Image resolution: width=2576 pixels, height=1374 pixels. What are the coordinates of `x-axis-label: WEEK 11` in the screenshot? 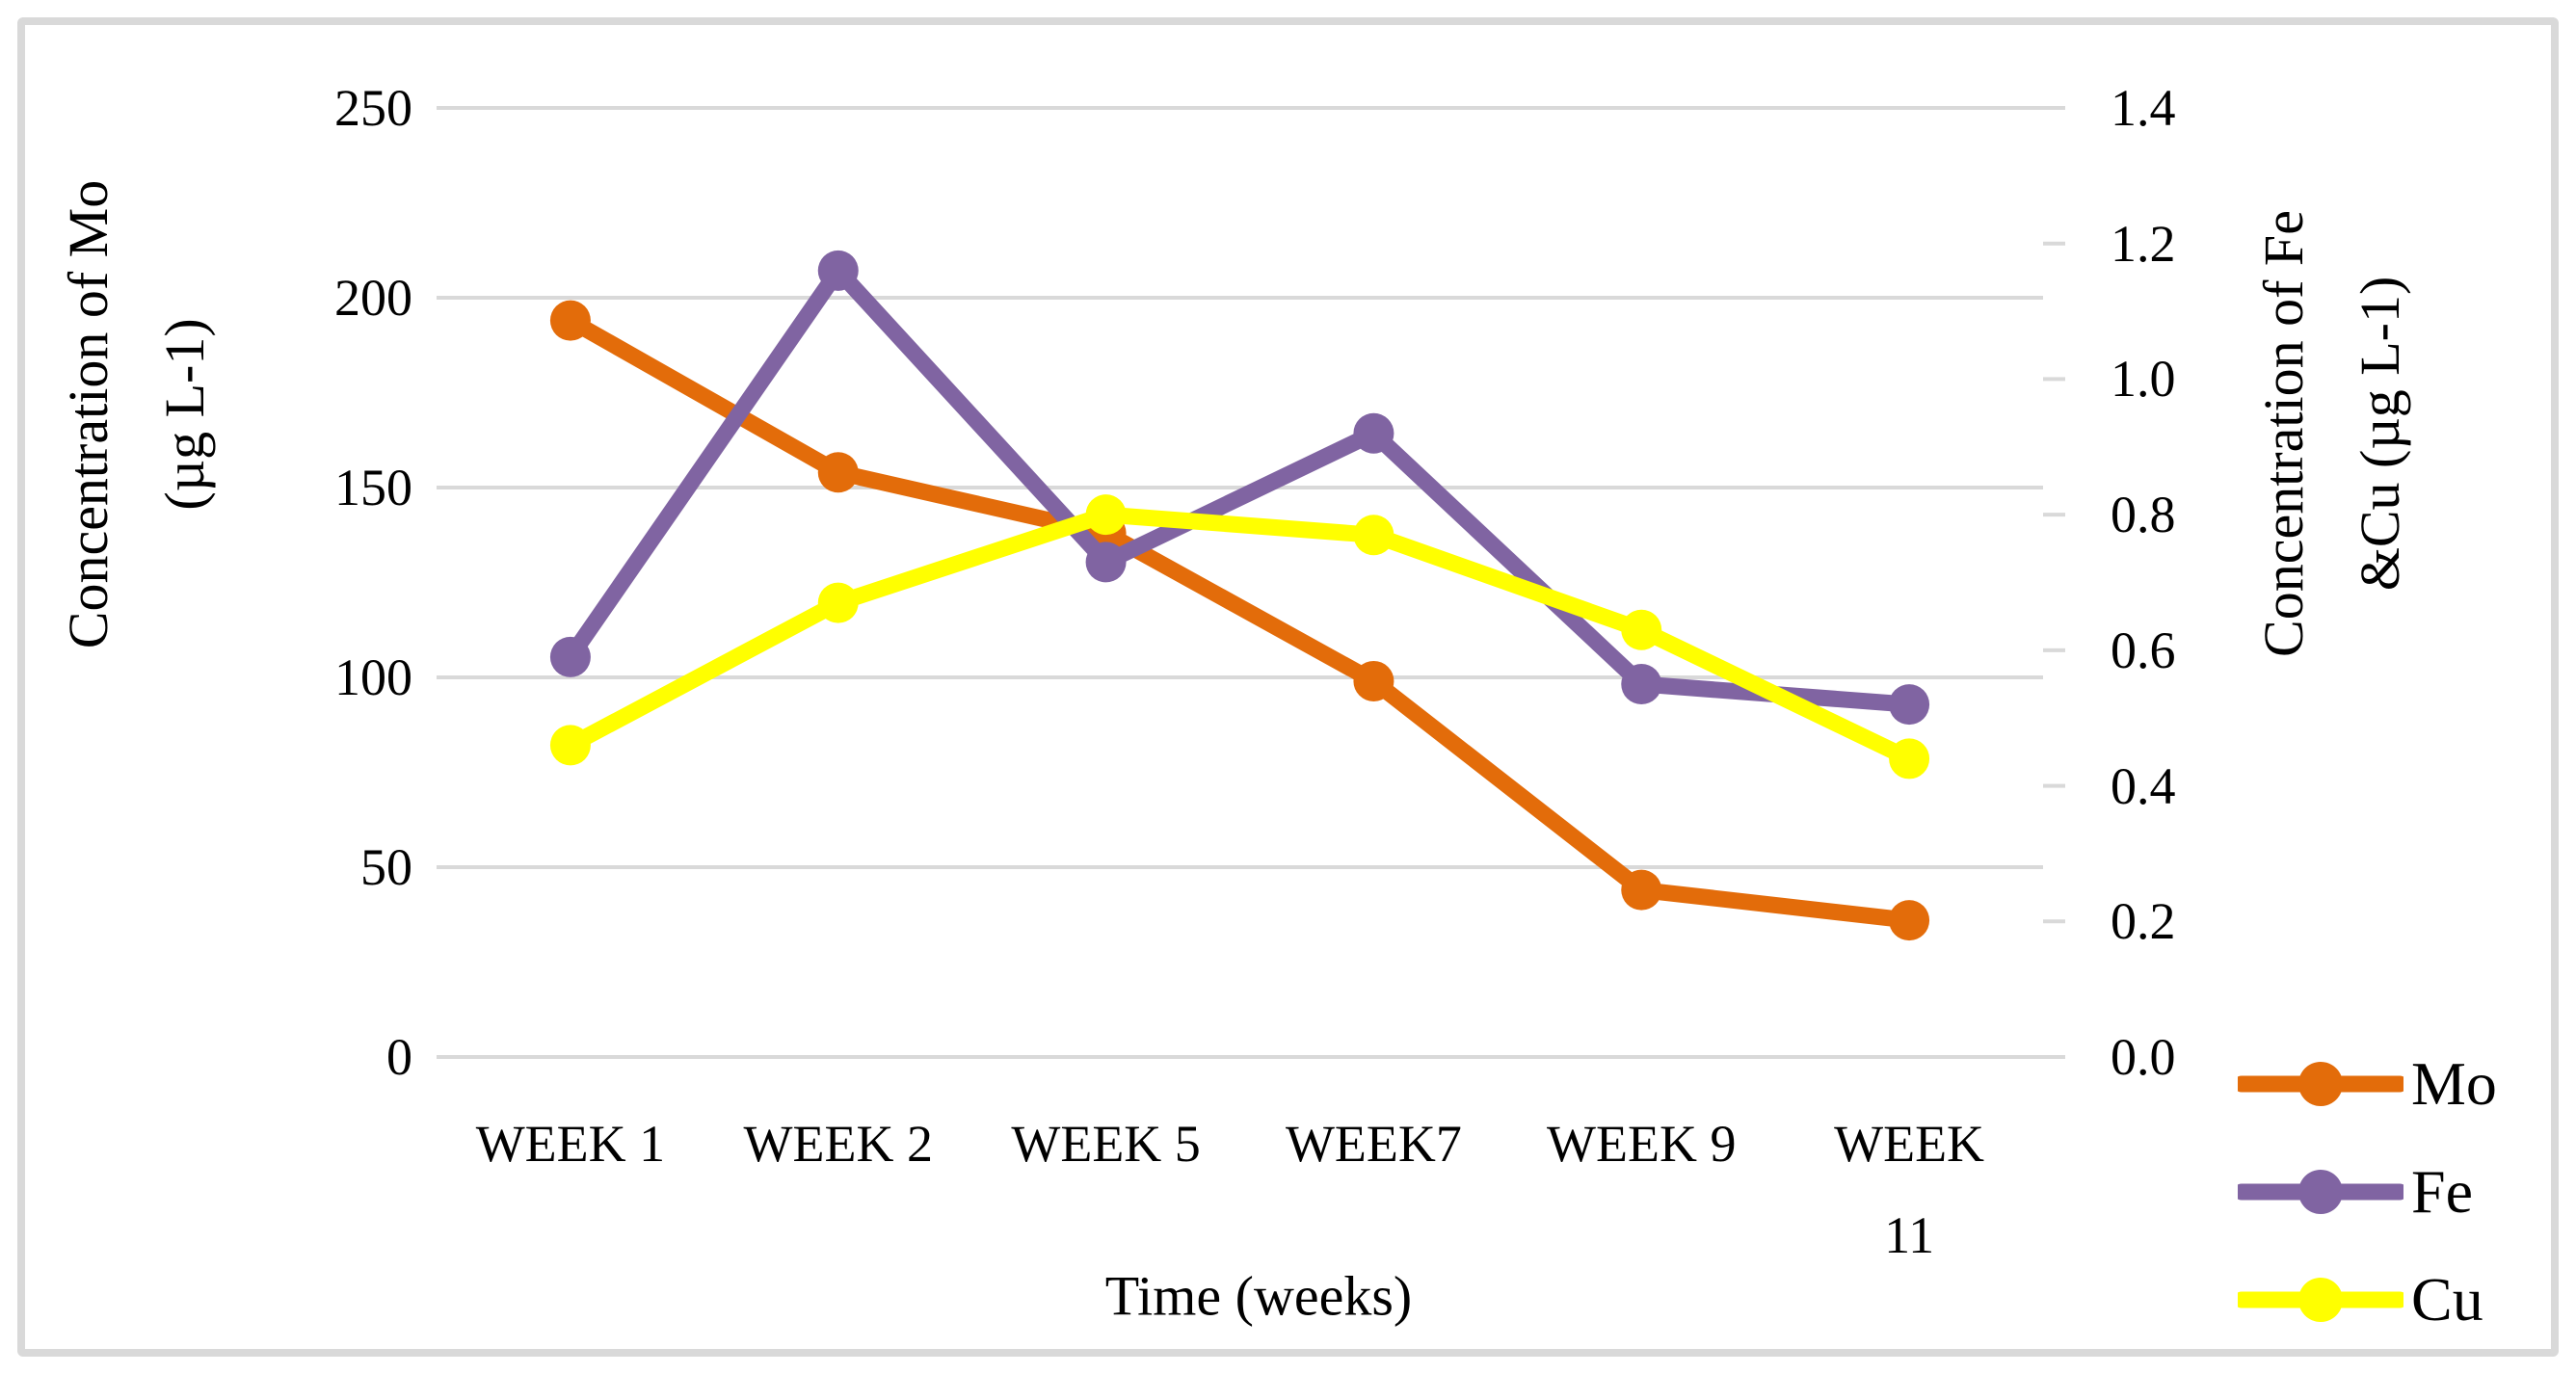 It's located at (1909, 1189).